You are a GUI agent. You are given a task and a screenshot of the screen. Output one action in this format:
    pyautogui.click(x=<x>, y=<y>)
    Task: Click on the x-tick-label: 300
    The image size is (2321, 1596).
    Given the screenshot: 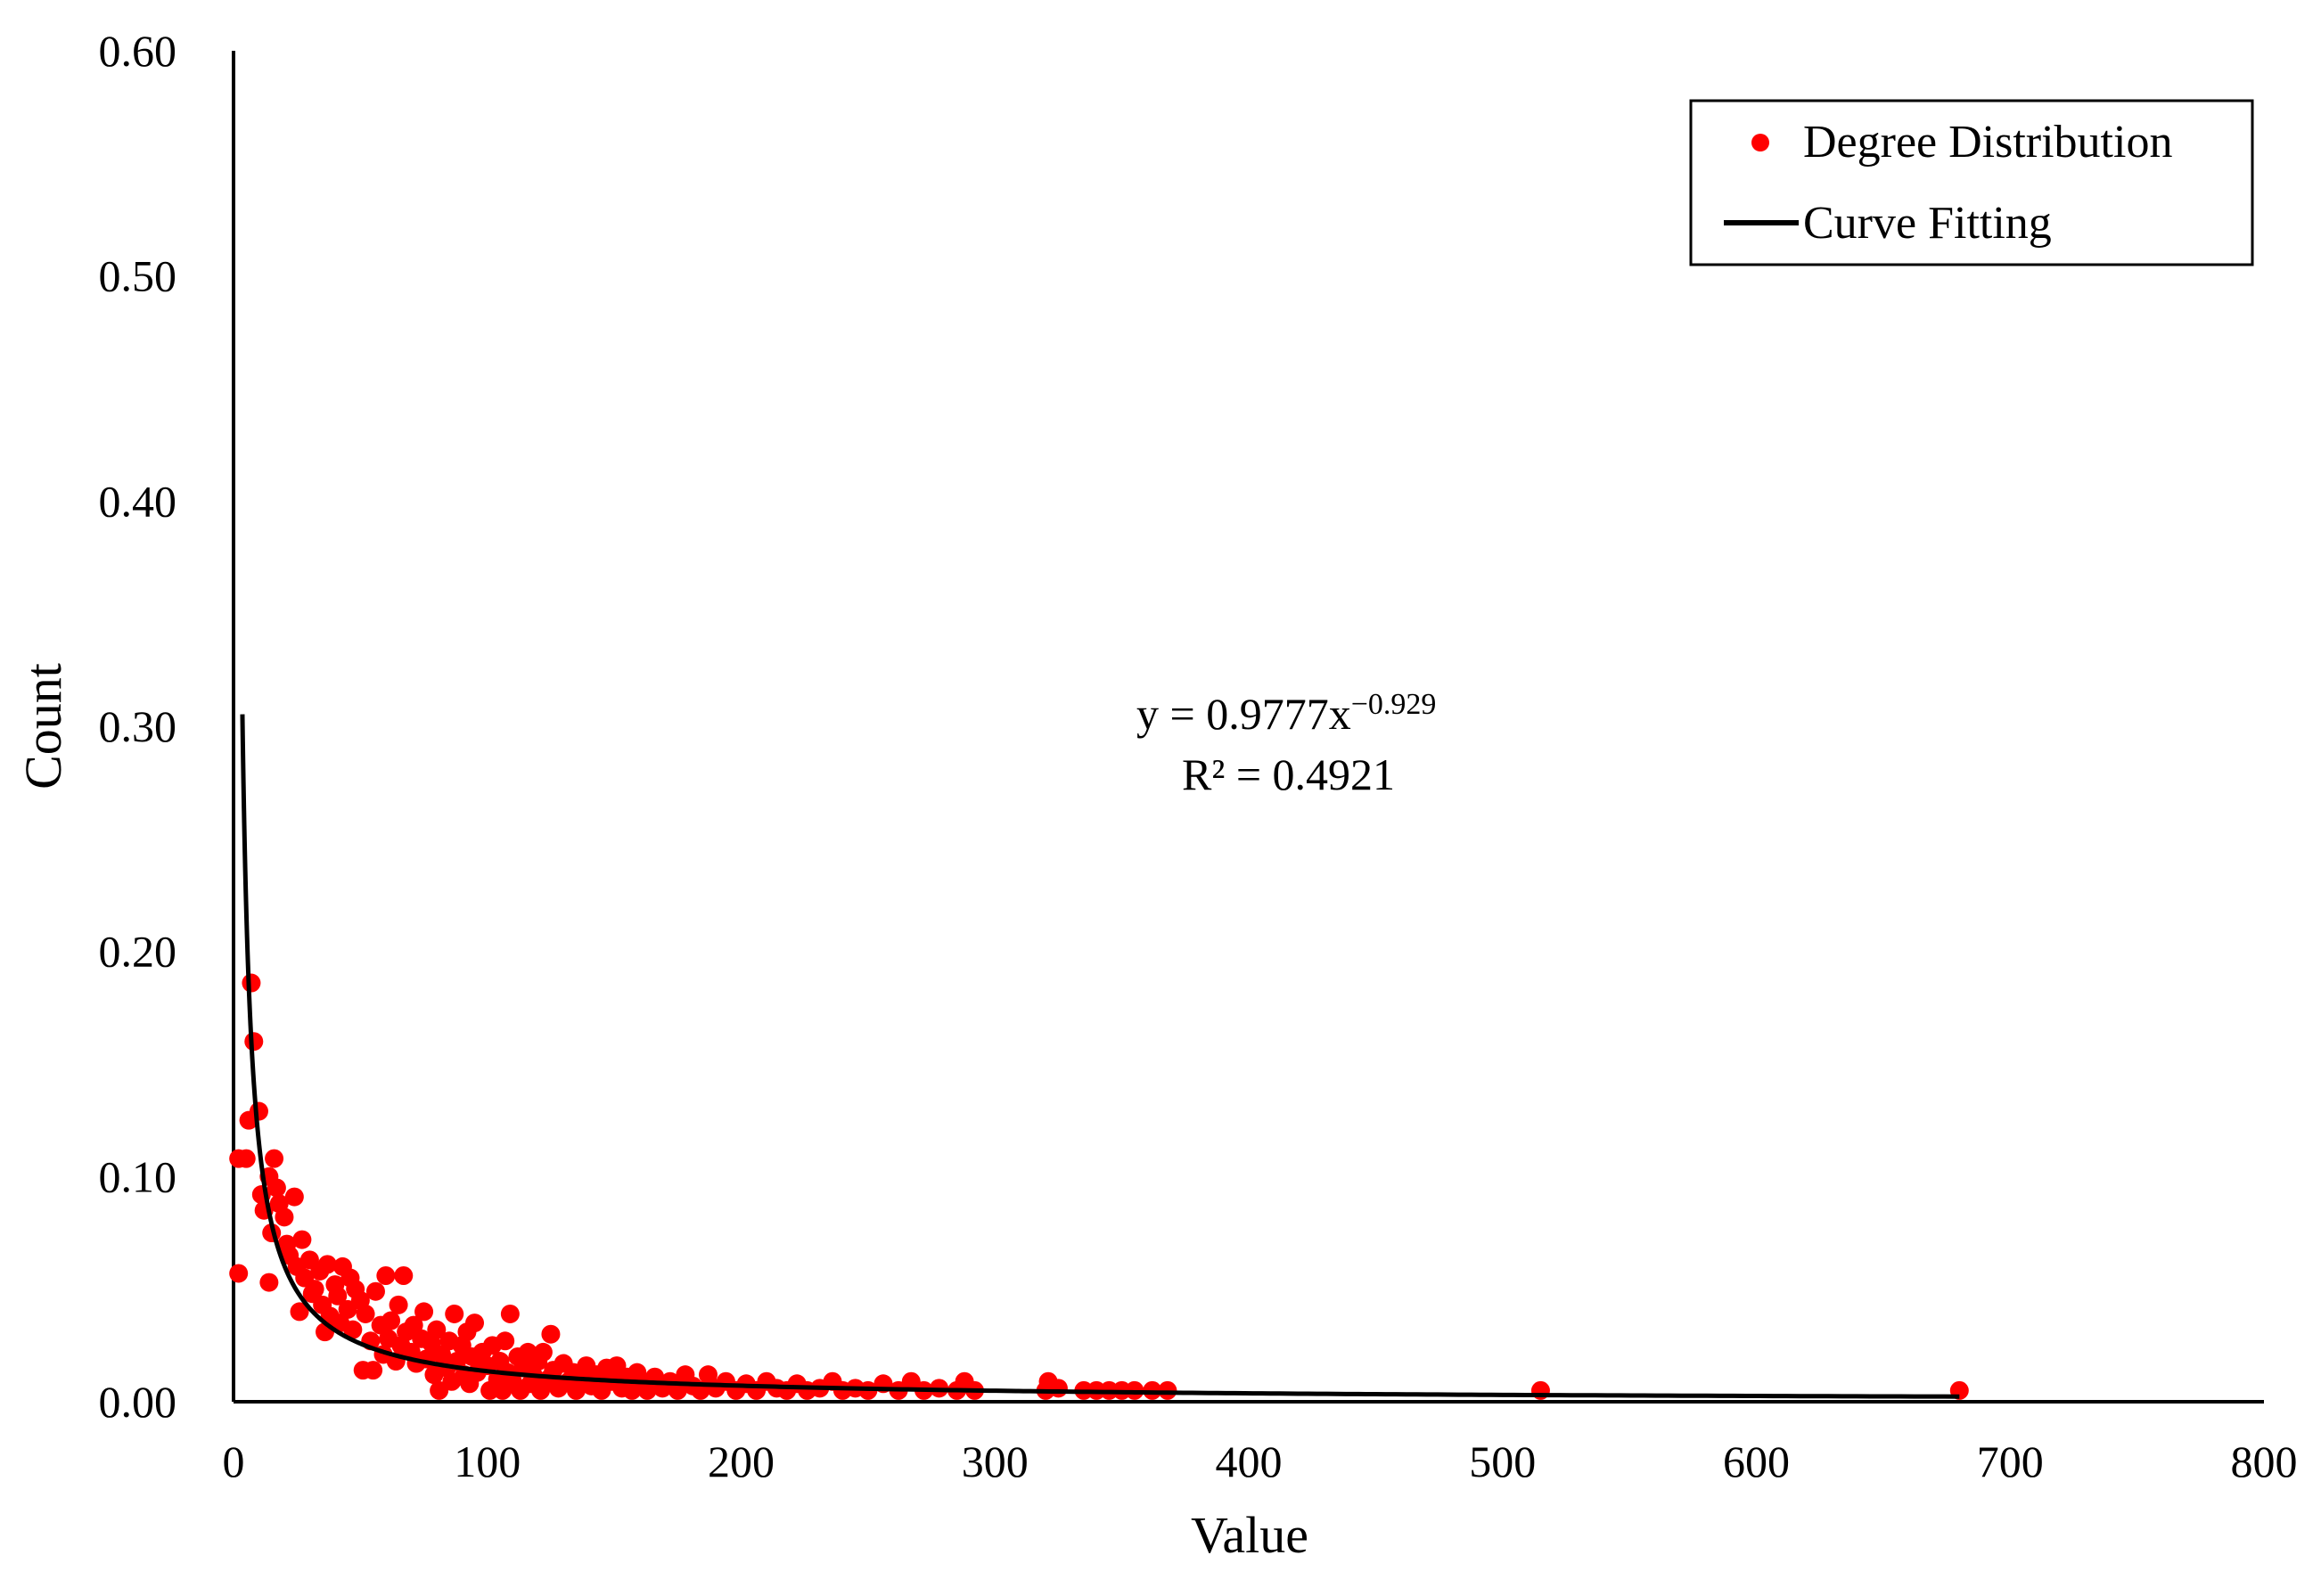 What is the action you would take?
    pyautogui.click(x=995, y=1461)
    